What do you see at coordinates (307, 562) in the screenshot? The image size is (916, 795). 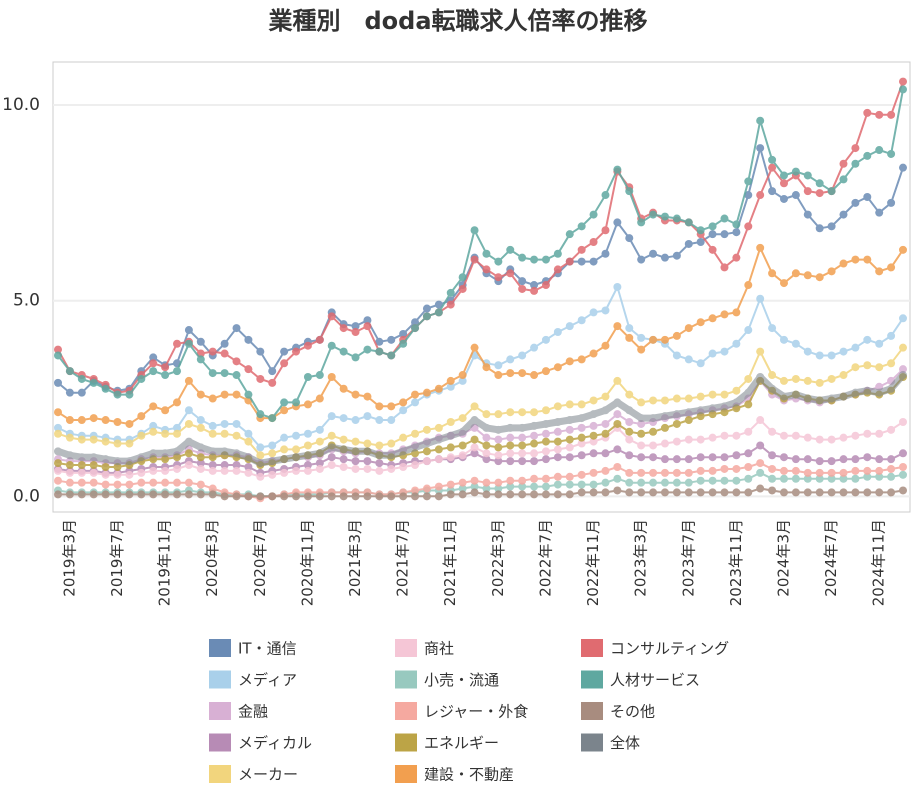 I see `x-tick-label: 2020年11月` at bounding box center [307, 562].